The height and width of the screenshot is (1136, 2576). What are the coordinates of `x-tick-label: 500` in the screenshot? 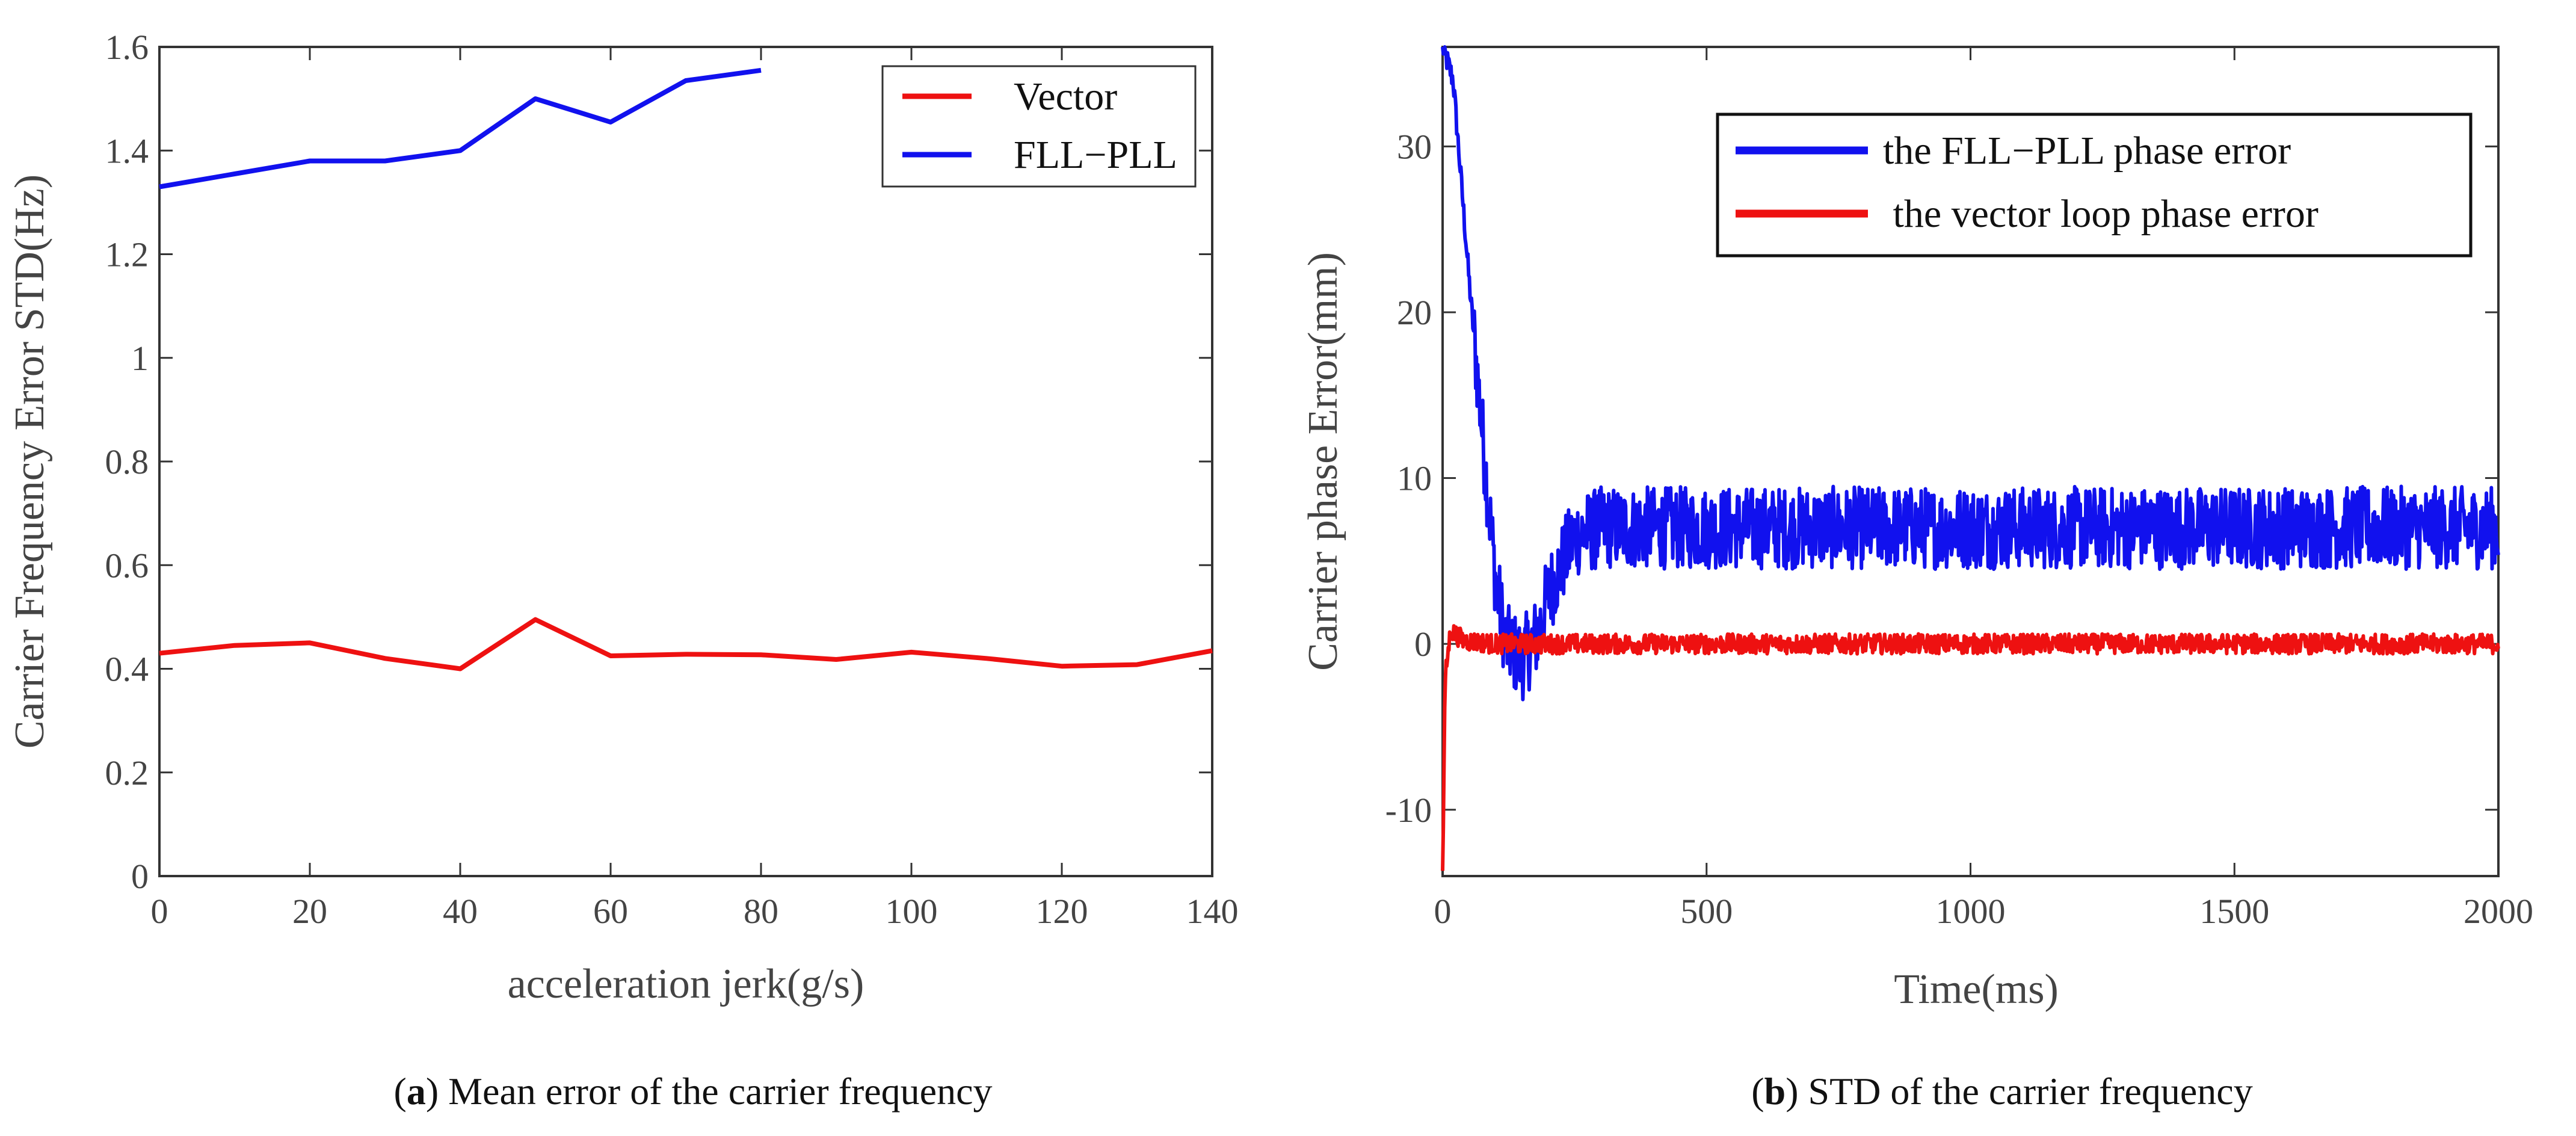 It's located at (1706, 911).